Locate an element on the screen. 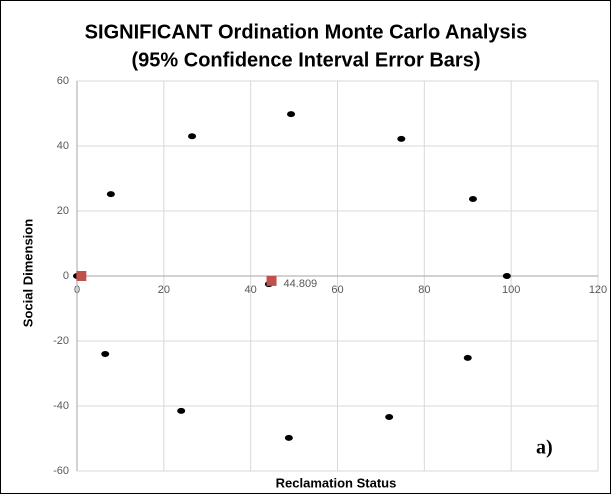  x-tick-label: 120 is located at coordinates (598, 290).